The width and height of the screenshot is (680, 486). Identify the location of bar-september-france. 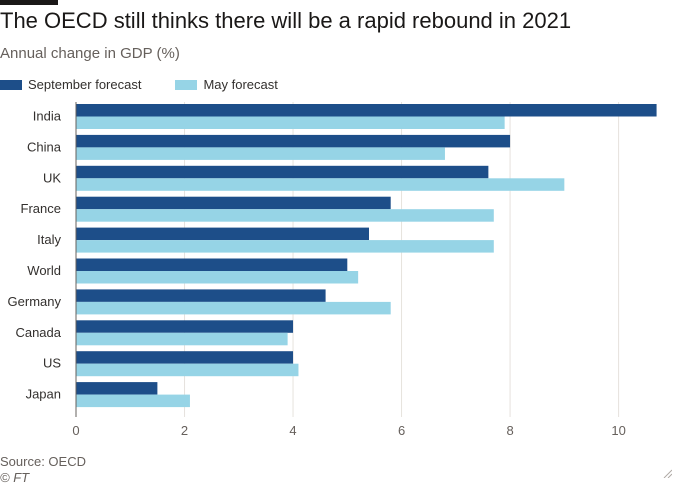
(233, 203).